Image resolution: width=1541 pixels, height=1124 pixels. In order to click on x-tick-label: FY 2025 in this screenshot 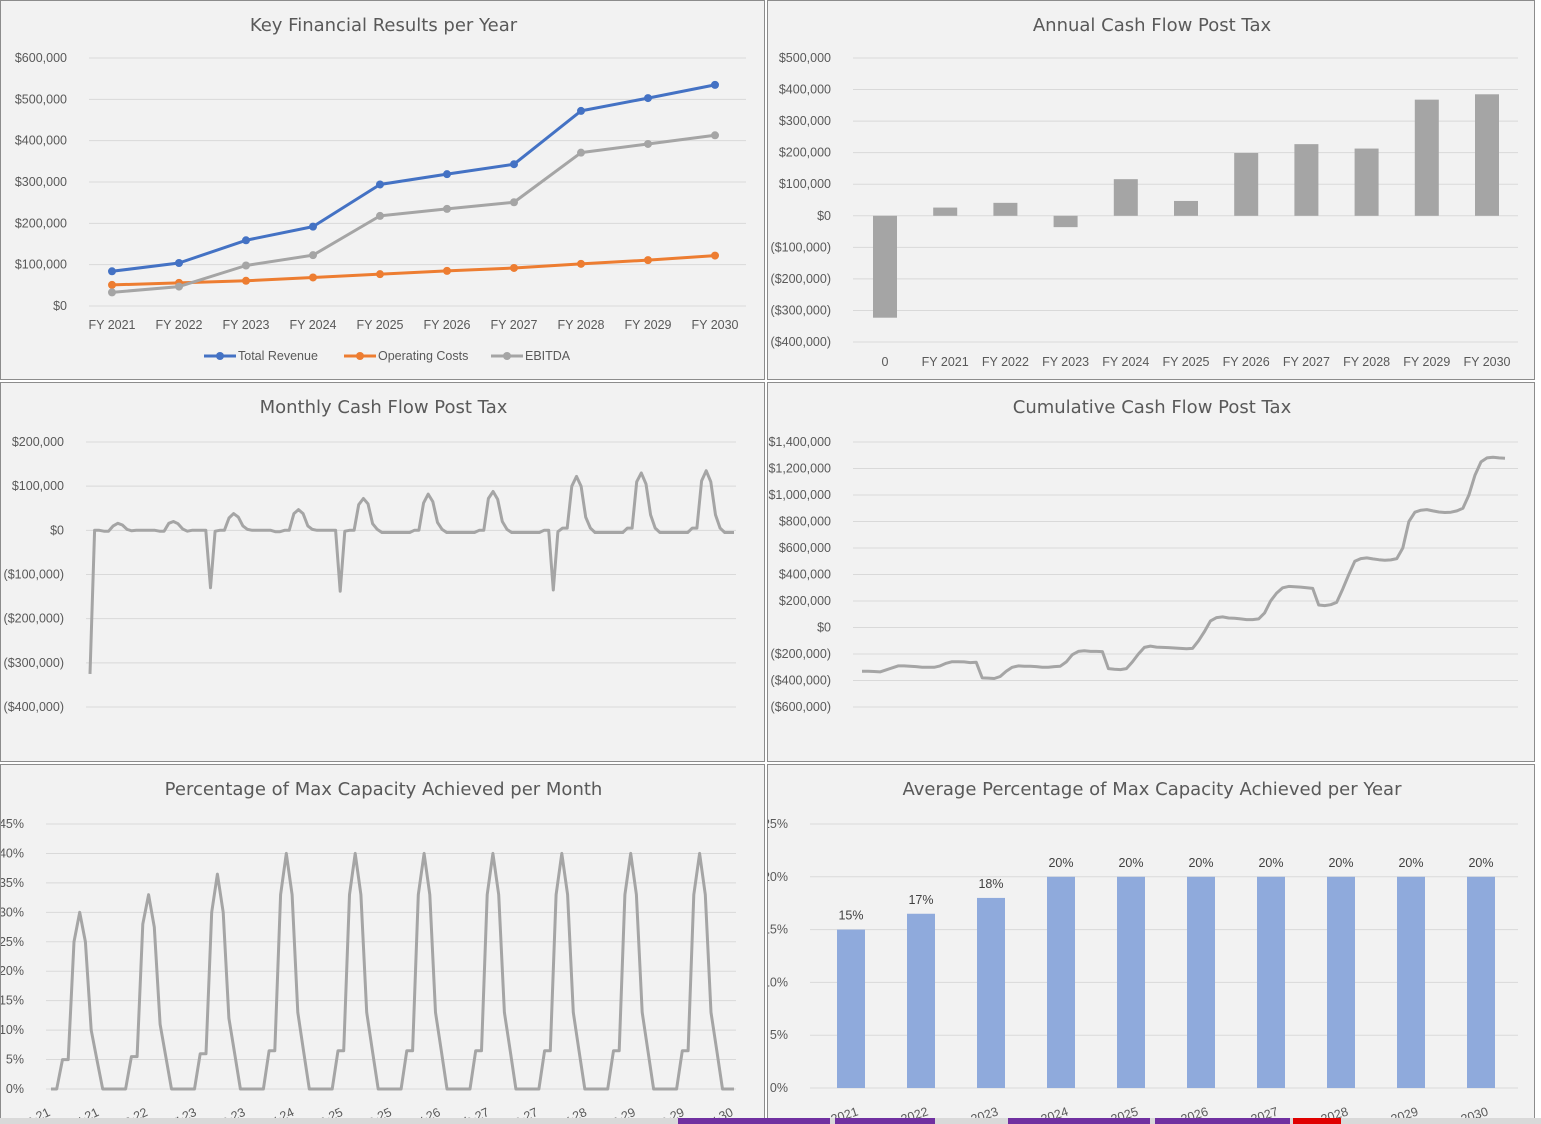, I will do `click(379, 325)`.